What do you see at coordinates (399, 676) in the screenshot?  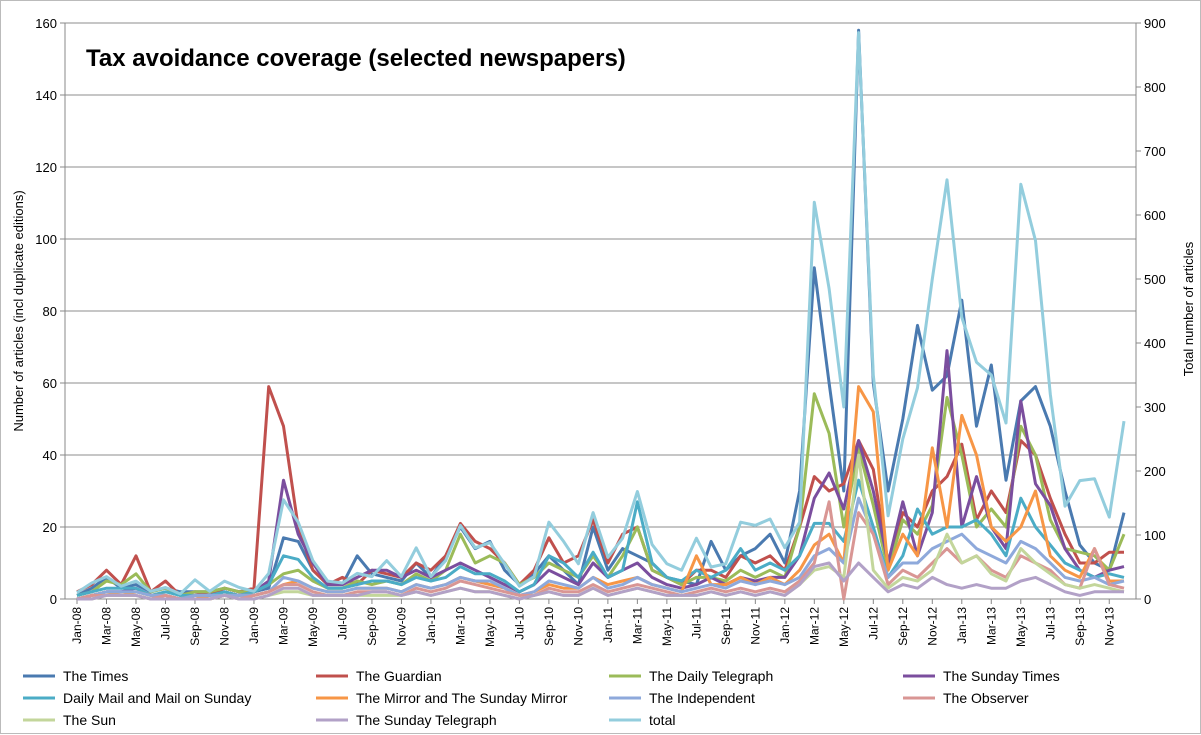 I see `legend-entry: The Guardian` at bounding box center [399, 676].